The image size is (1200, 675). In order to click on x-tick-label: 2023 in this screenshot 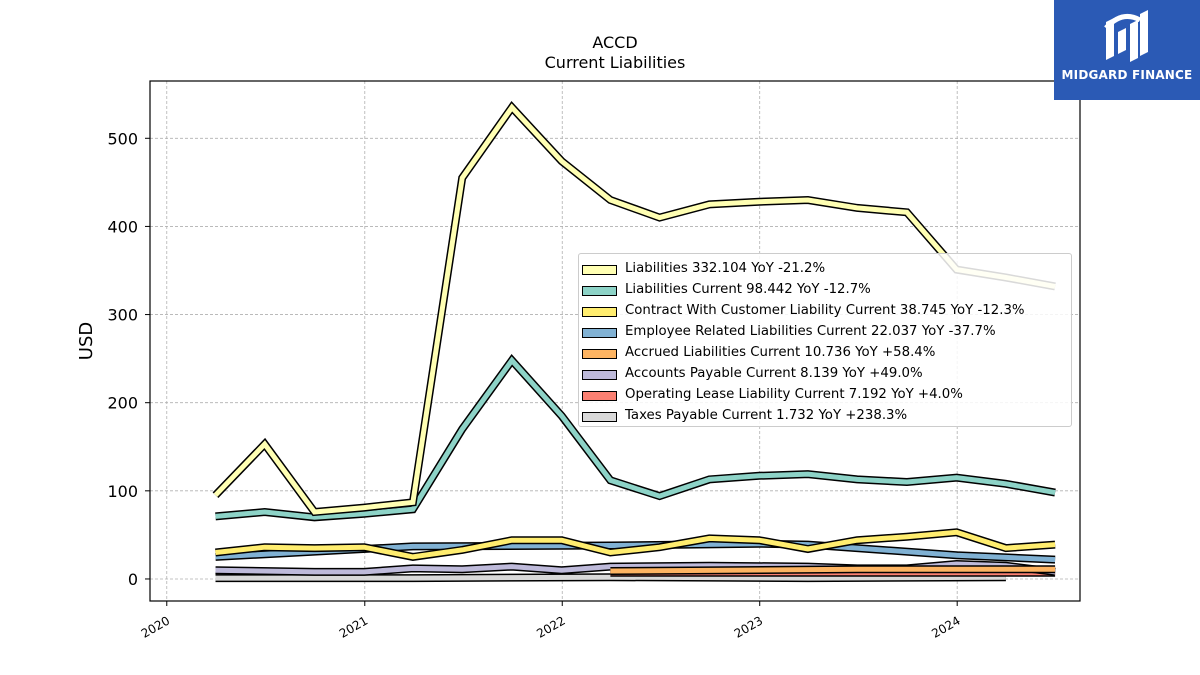, I will do `click(748, 626)`.